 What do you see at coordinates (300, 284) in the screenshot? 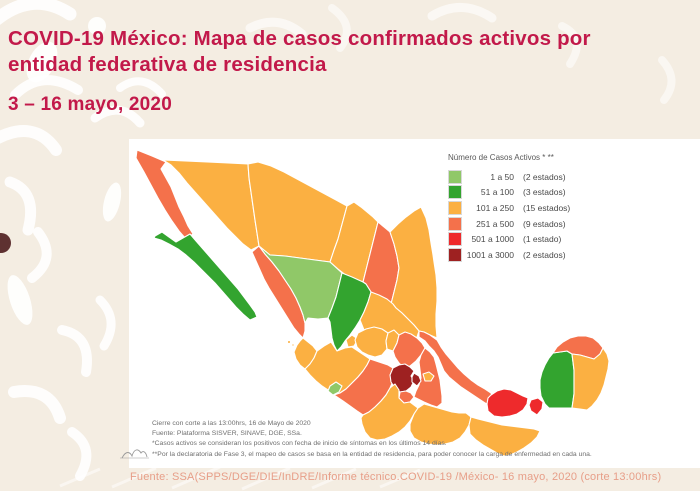
I see `state-durango` at bounding box center [300, 284].